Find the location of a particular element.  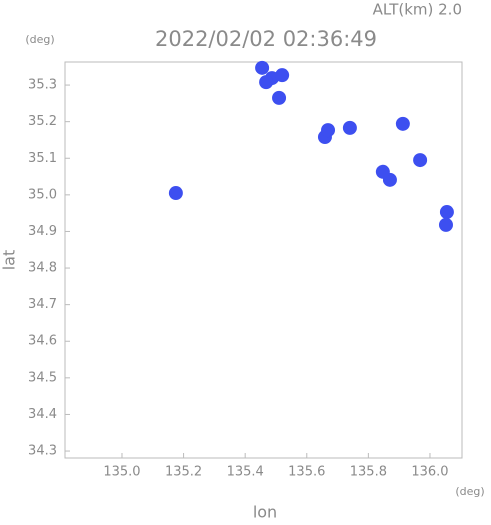

x-tick-label: 136.0 is located at coordinates (429, 472).